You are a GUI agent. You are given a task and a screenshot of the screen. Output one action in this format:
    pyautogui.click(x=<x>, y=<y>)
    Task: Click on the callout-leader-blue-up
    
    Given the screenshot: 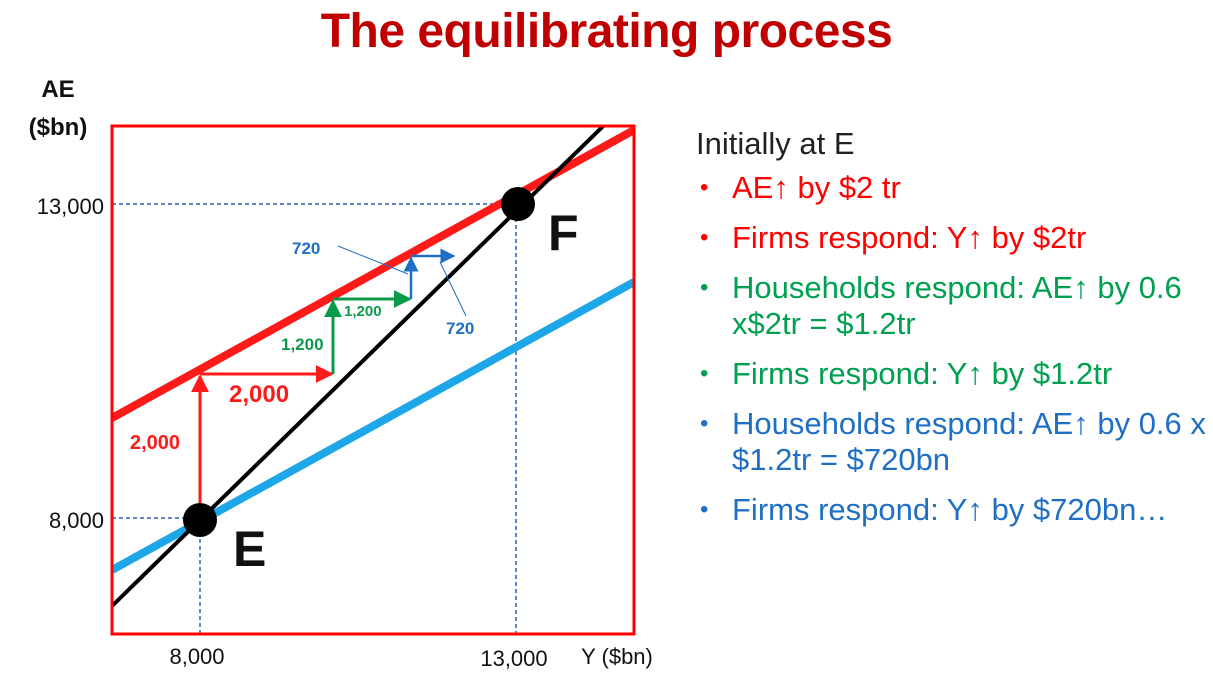 What is the action you would take?
    pyautogui.click(x=373, y=260)
    